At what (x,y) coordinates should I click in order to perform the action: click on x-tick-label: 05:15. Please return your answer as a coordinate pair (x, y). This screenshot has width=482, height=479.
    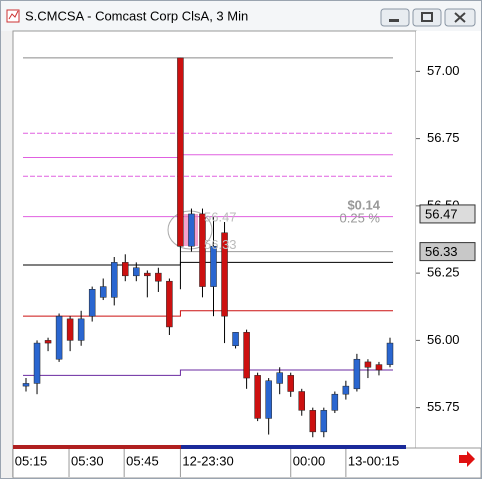
    Looking at the image, I should click on (31, 460).